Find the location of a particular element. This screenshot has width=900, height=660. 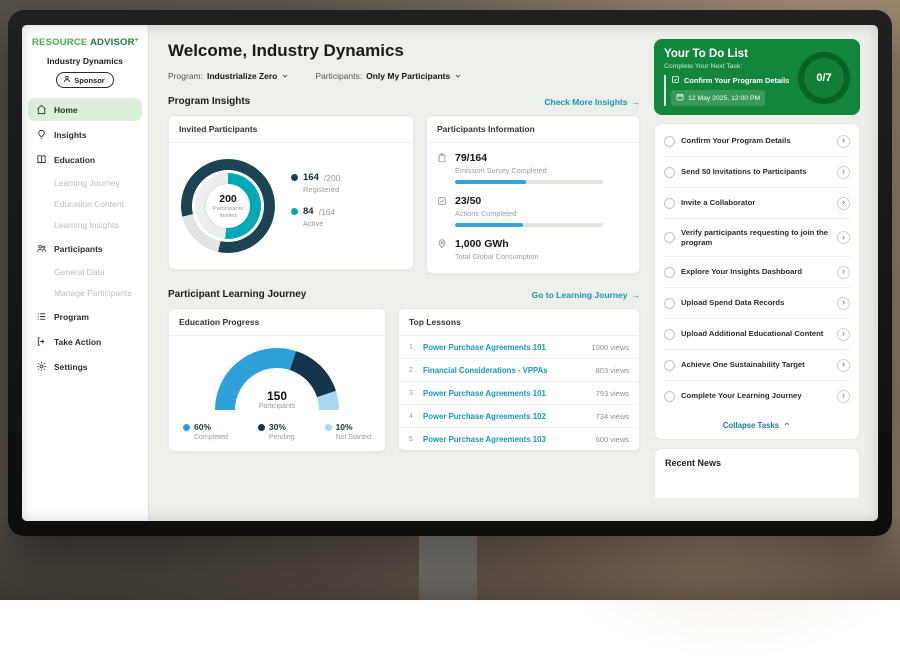

sidebar-item-insights: Insights is located at coordinates (85, 134).